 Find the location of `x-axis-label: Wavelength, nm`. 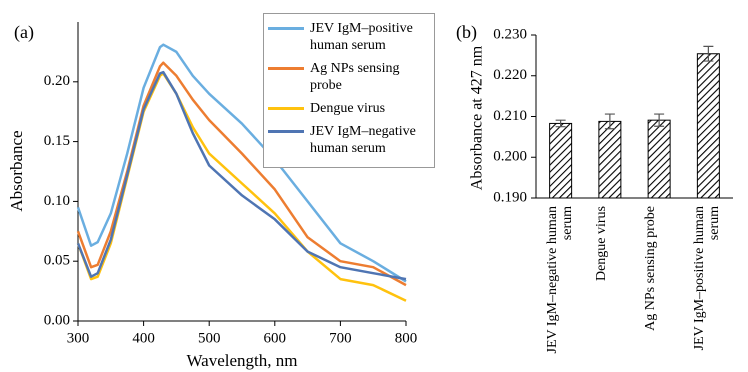

x-axis-label: Wavelength, nm is located at coordinates (242, 360).